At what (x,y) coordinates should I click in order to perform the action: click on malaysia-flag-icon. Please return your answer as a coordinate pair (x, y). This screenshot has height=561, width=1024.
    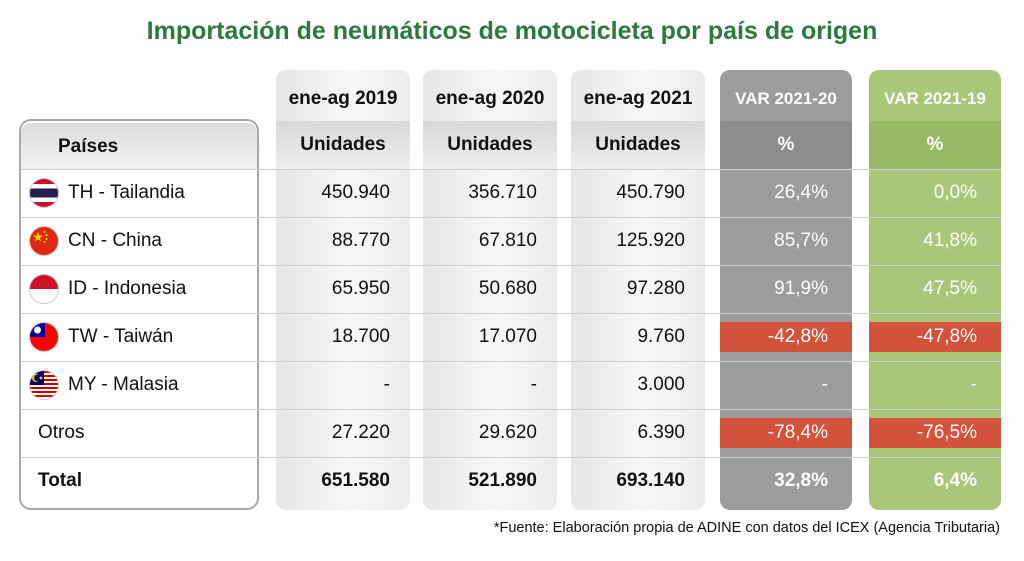
    Looking at the image, I should click on (44, 385).